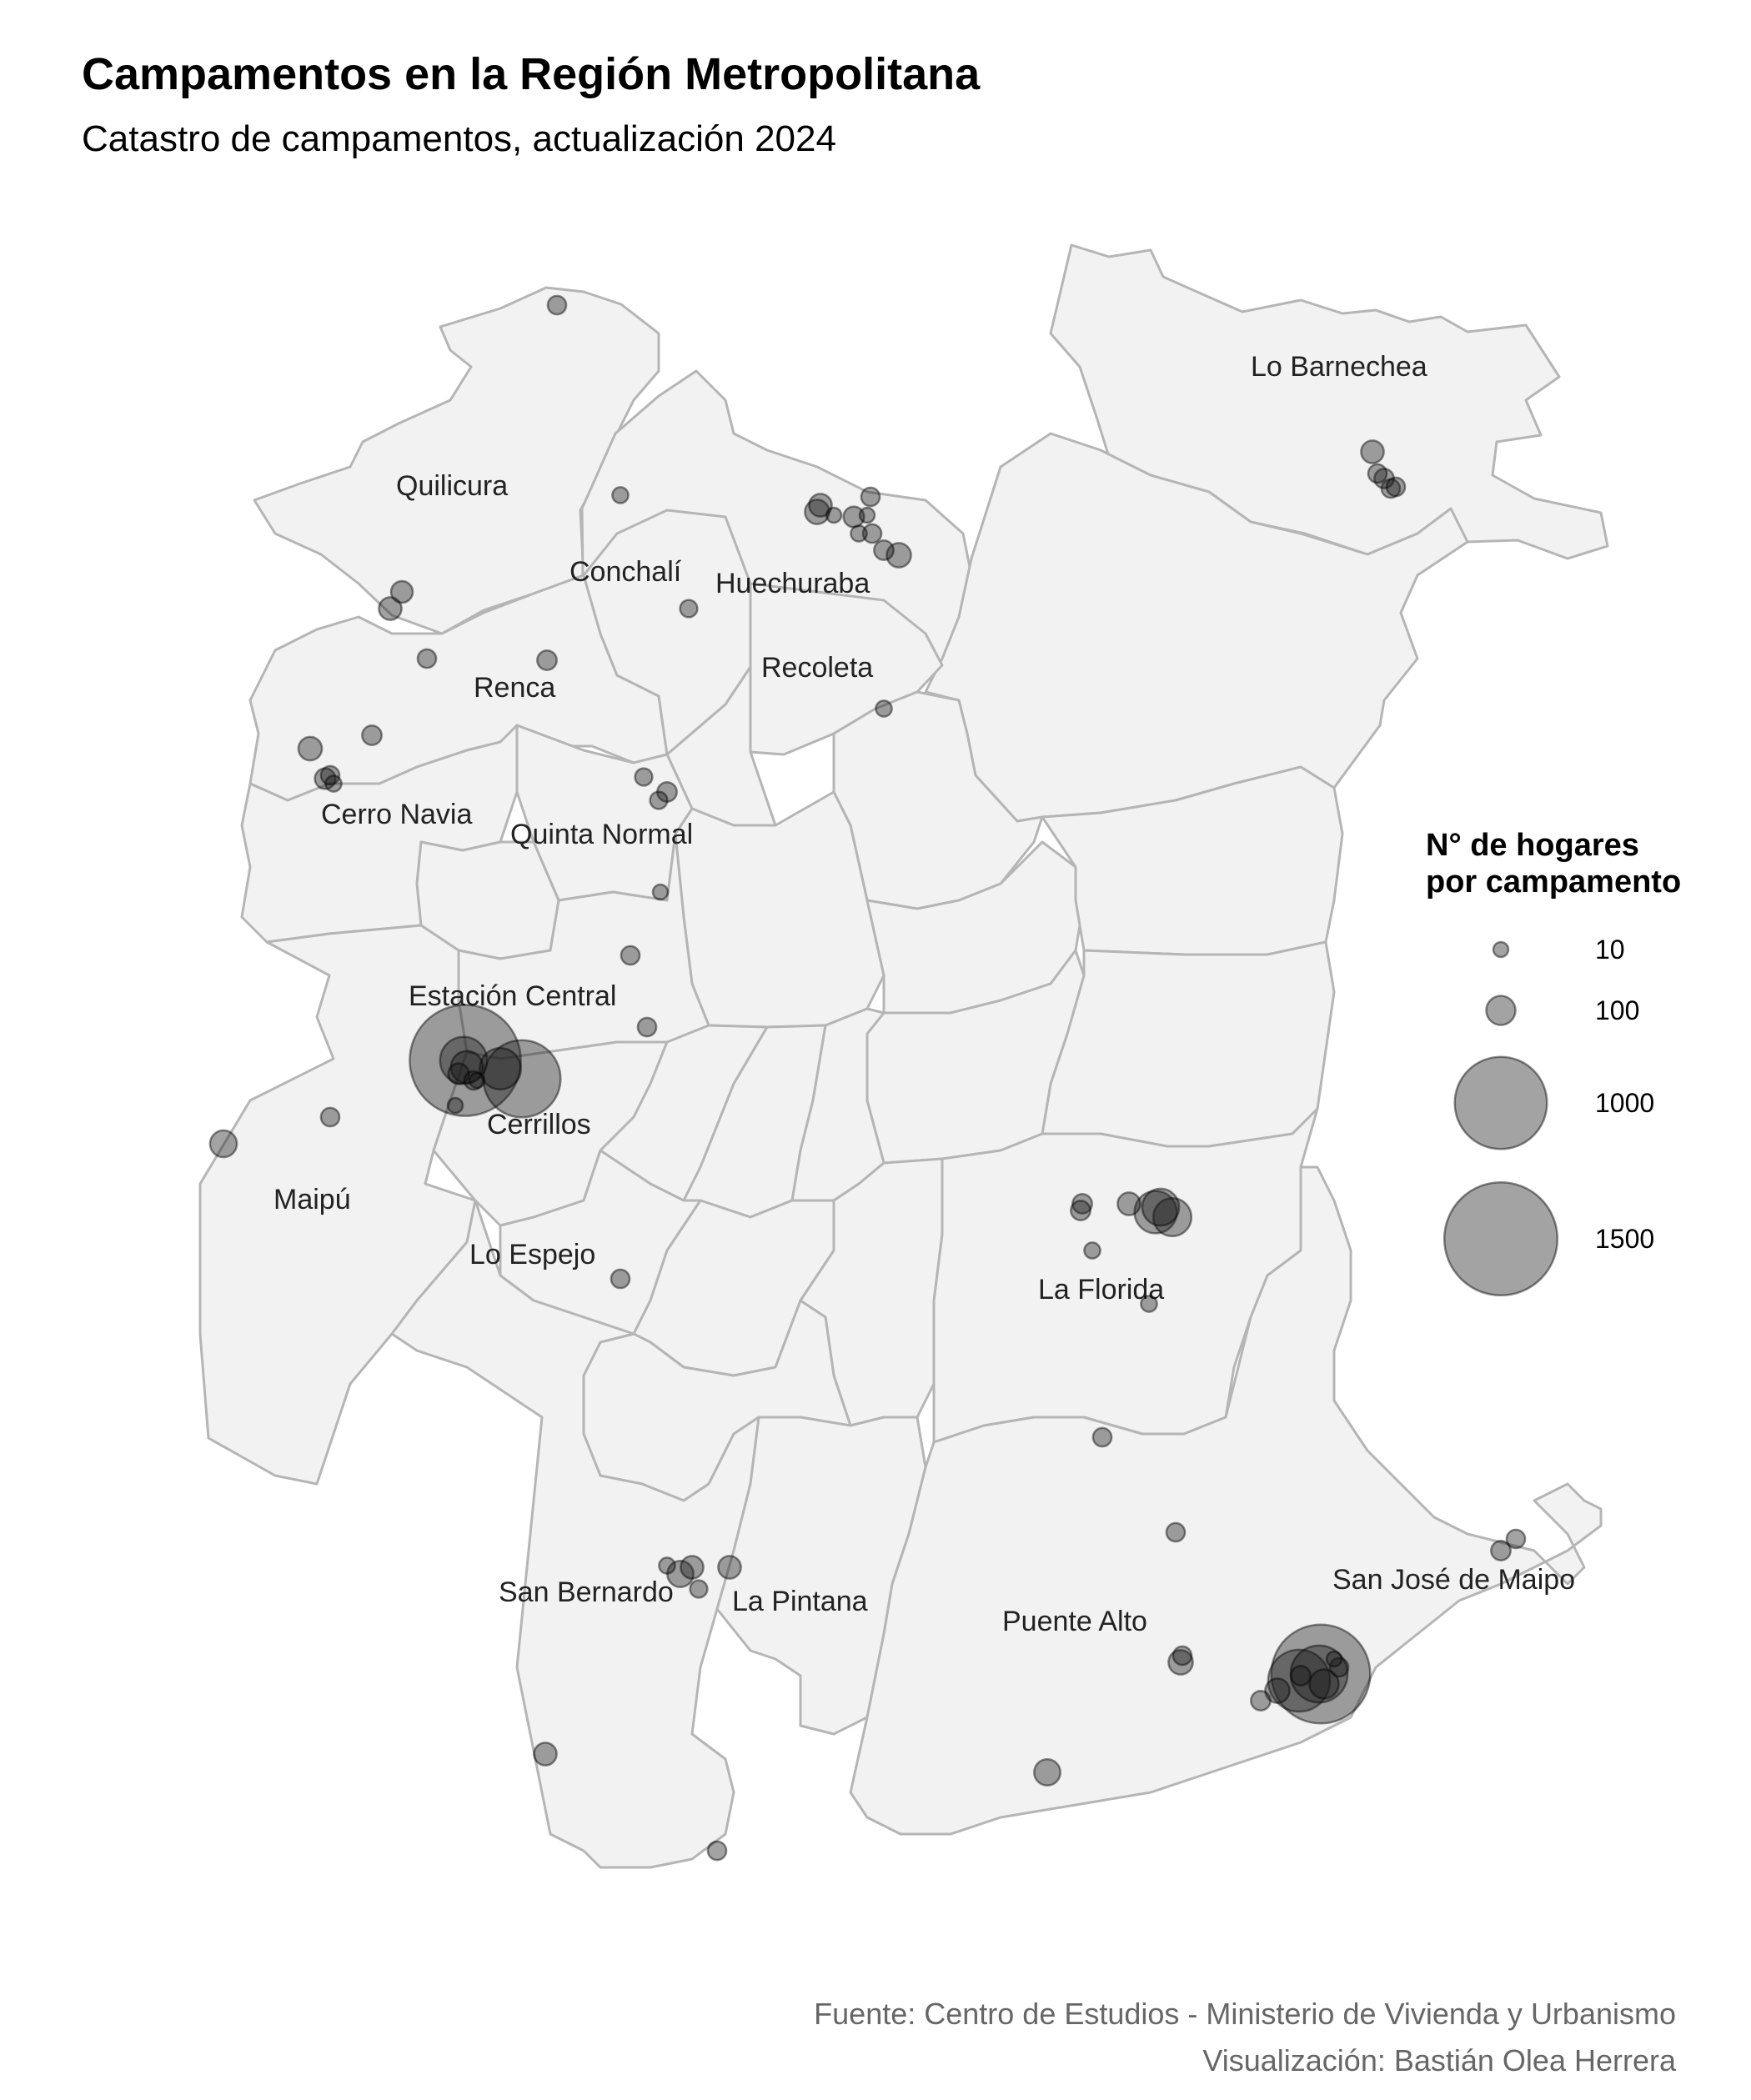  What do you see at coordinates (1610, 950) in the screenshot?
I see `legend-label: 10` at bounding box center [1610, 950].